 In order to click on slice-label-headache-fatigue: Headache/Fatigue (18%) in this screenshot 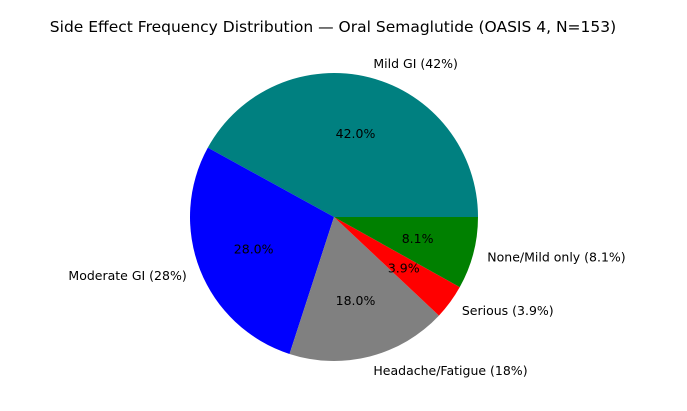, I will do `click(450, 370)`.